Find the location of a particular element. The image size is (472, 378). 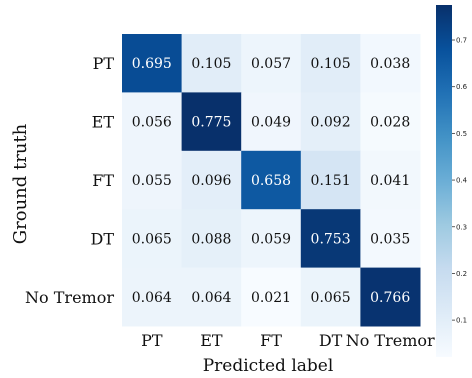

cell-value-label: 0.055 is located at coordinates (152, 181).